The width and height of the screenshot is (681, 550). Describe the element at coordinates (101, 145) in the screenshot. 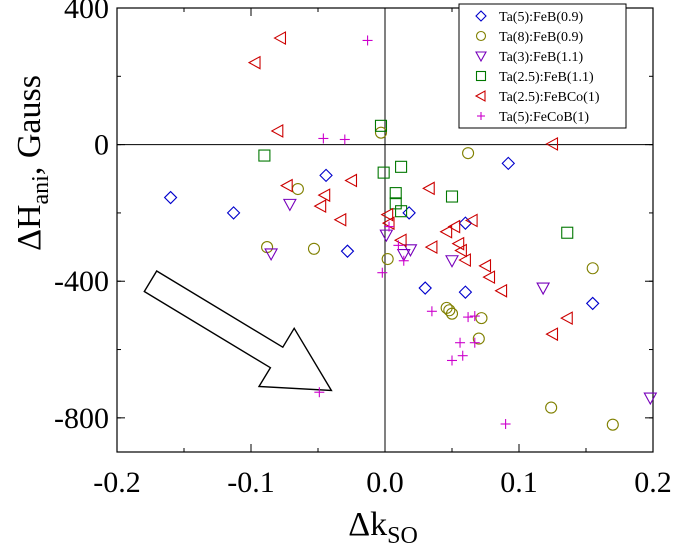

I see `y-tick-label: 0` at that location.